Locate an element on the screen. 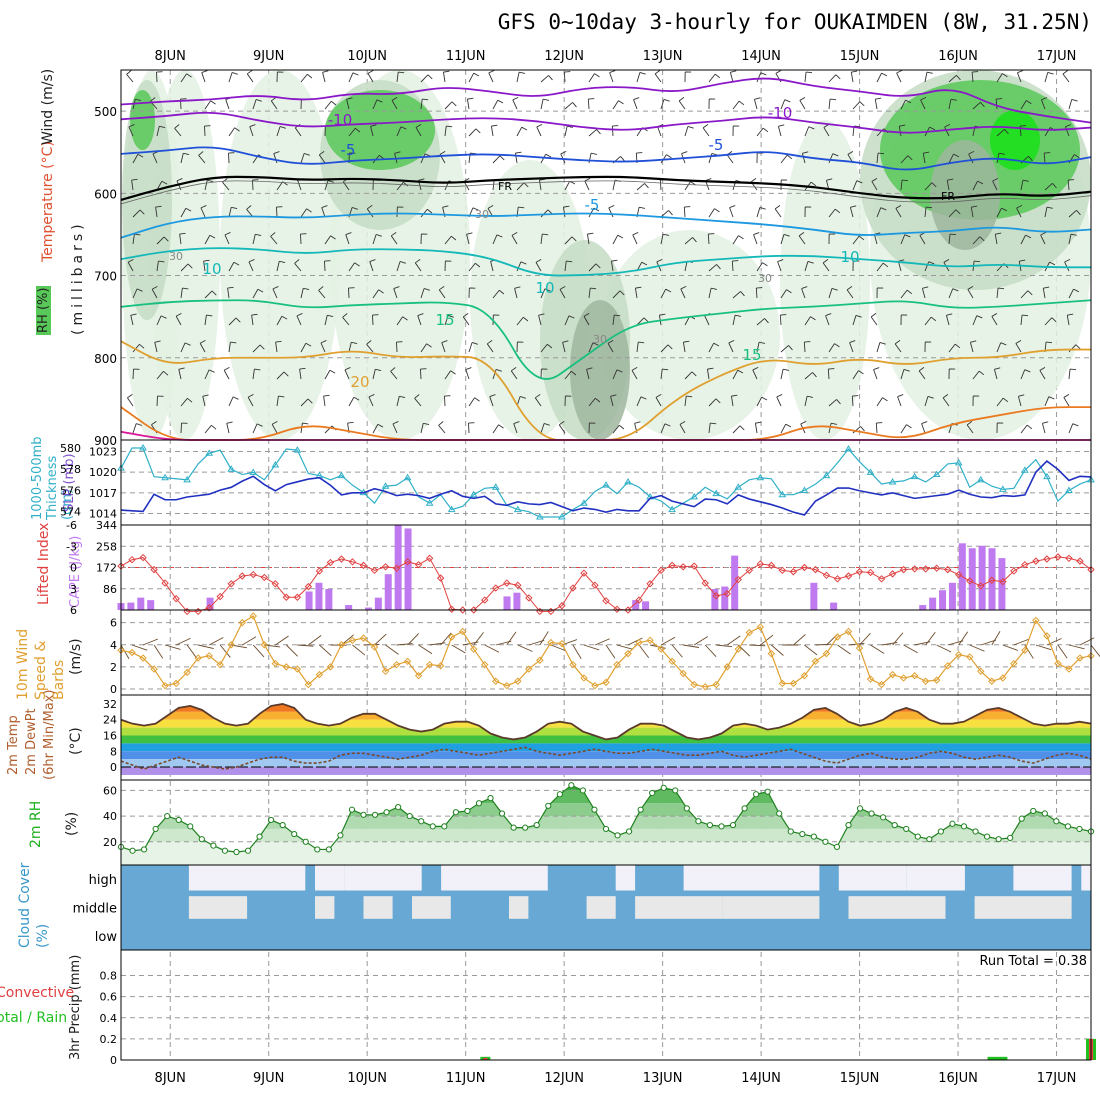  precip-tick-label: 0.6 is located at coordinates (109, 997).